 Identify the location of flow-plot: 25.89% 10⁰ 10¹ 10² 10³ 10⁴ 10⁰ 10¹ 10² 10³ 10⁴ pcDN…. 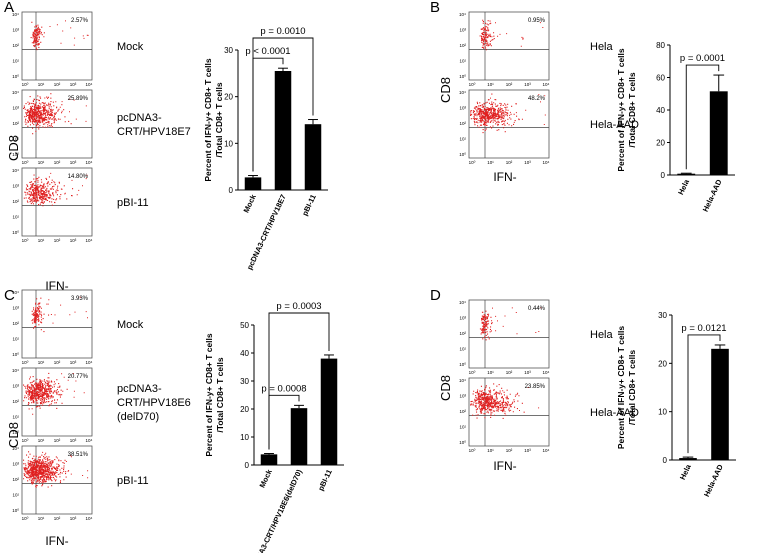
(101, 127).